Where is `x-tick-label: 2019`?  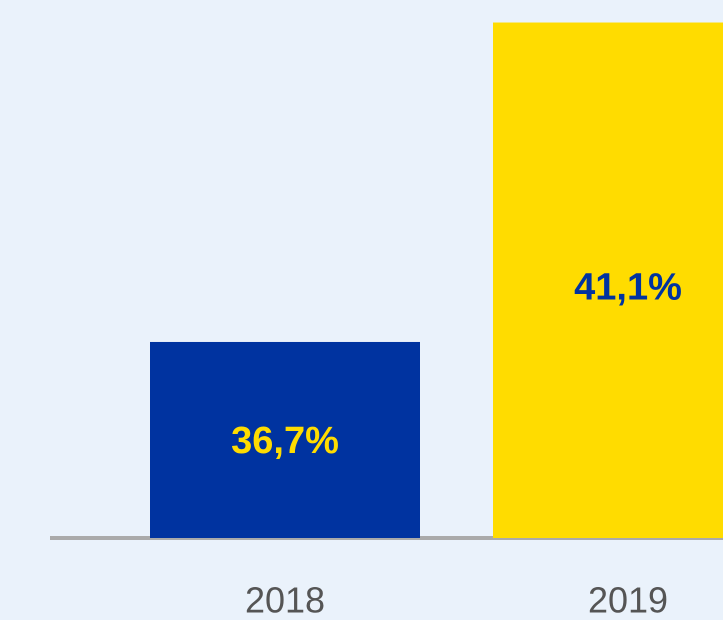
x-tick-label: 2019 is located at coordinates (628, 600).